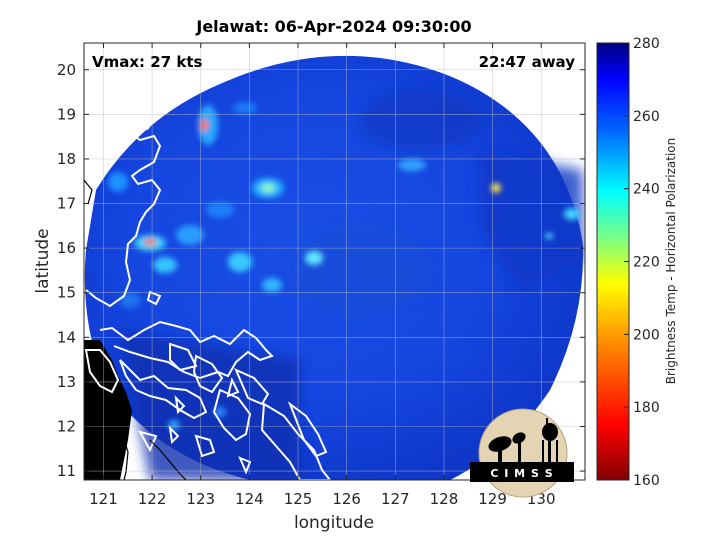 The height and width of the screenshot is (544, 720). I want to click on y-tick-label: 14, so click(66, 337).